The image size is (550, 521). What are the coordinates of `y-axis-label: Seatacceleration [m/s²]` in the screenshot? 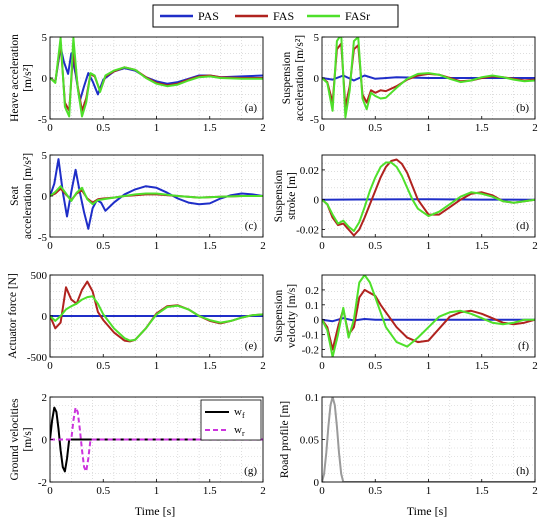 It's located at (21, 196).